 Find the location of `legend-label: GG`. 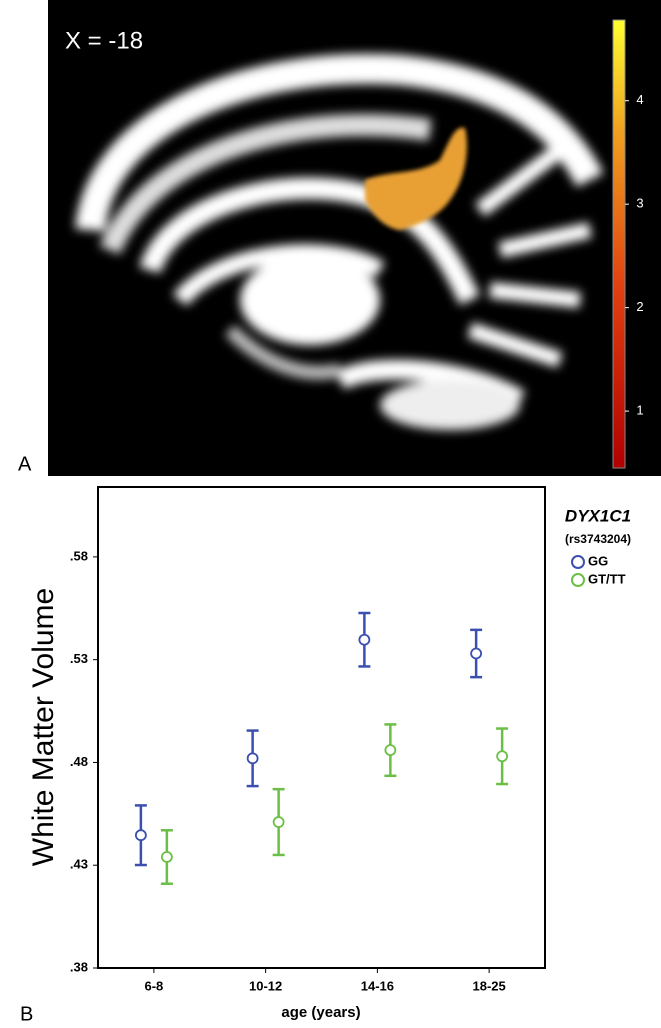

legend-label: GG is located at coordinates (598, 560).